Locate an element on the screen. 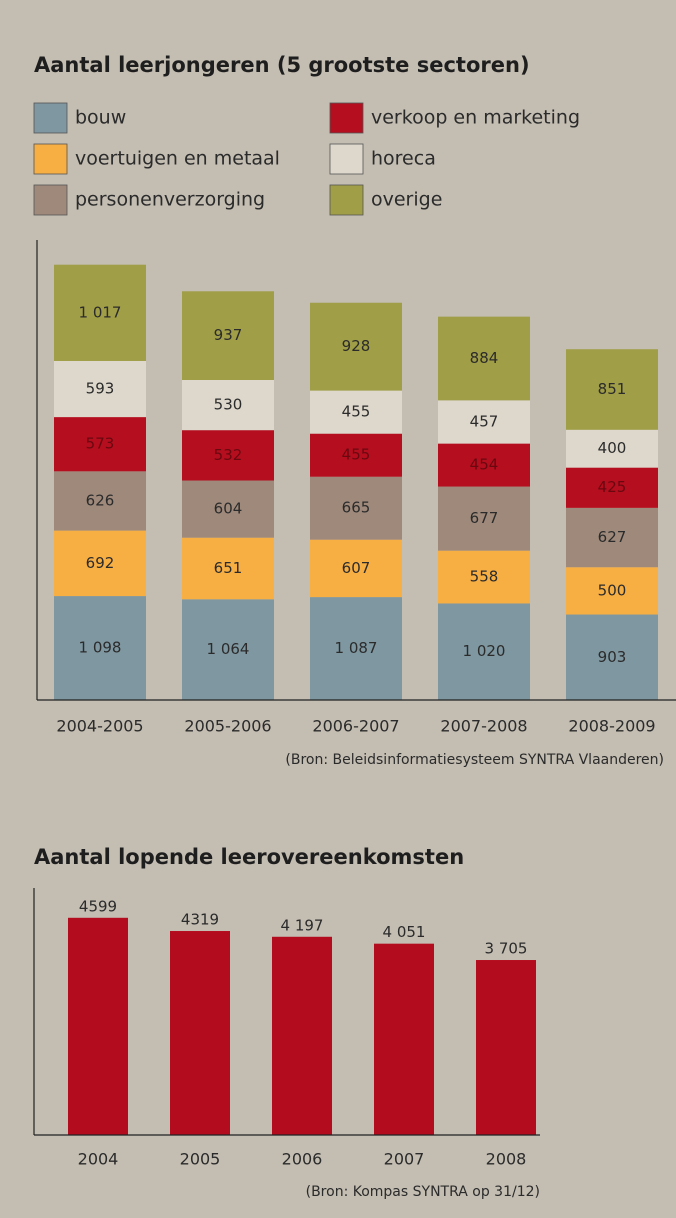 This screenshot has width=676, height=1218. value-label: 665 is located at coordinates (356, 508).